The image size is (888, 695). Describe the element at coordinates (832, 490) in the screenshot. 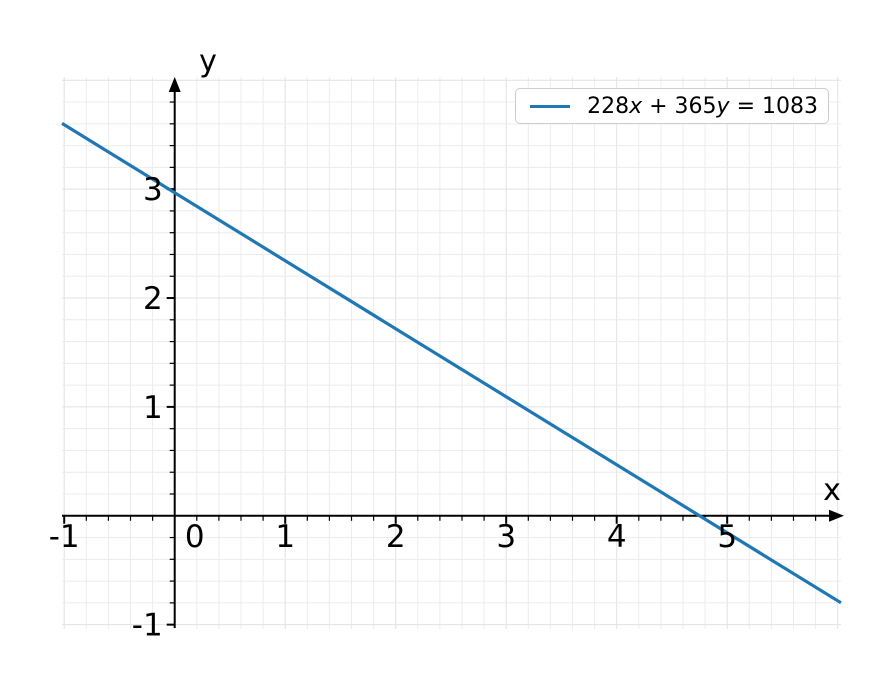

I see `x-axis-label: x` at that location.